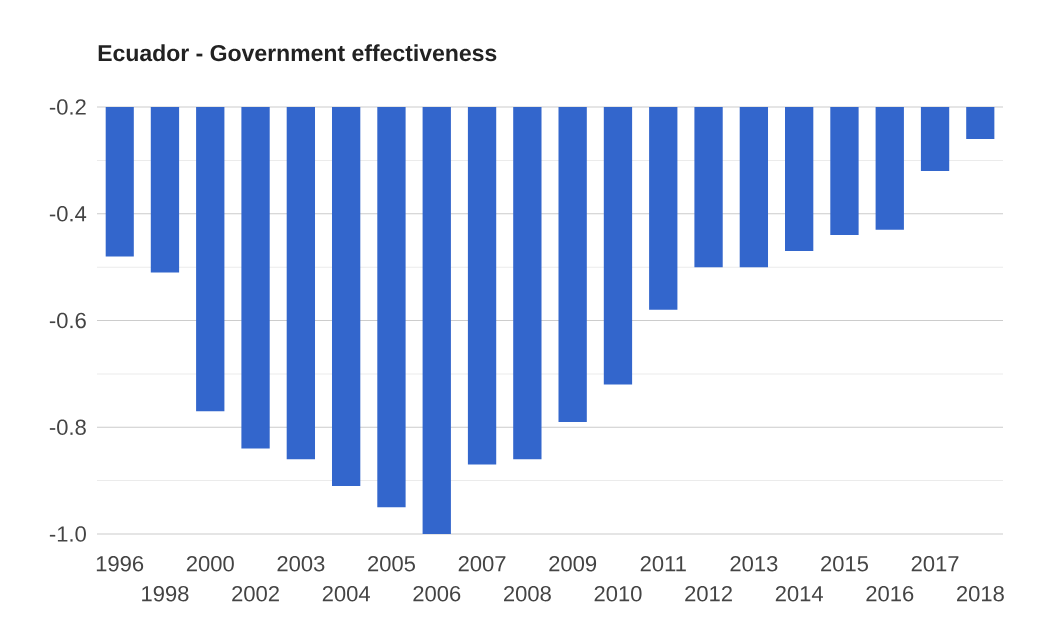 This screenshot has height=640, width=1060. Describe the element at coordinates (890, 593) in the screenshot. I see `x-tick-label: 2016` at that location.